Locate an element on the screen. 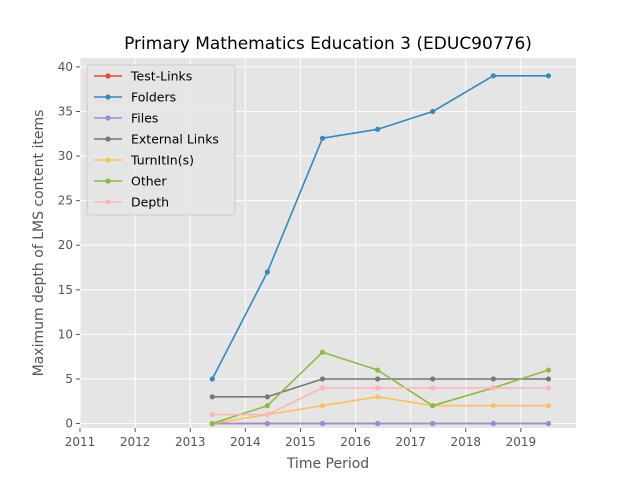 This screenshot has height=480, width=640. legend-box is located at coordinates (161, 140).